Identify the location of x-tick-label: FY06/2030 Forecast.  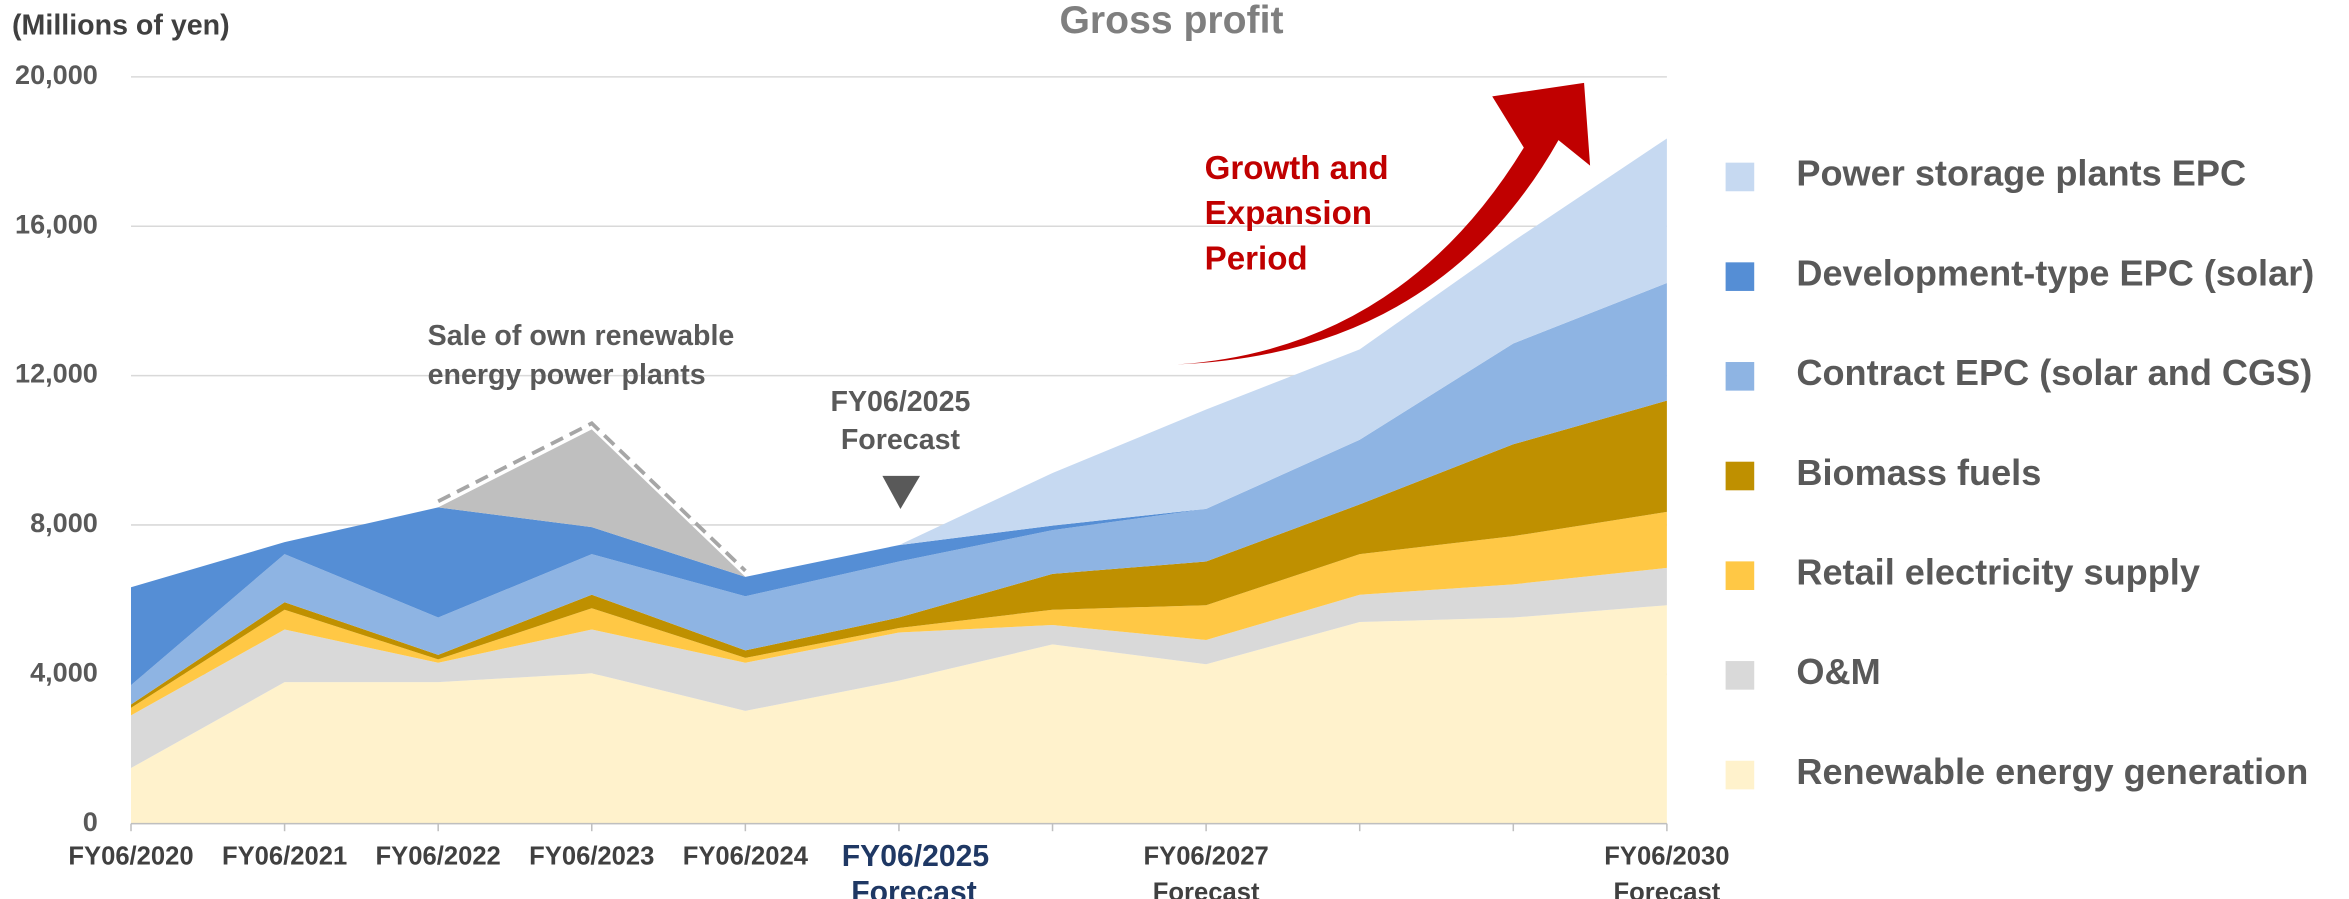
(1667, 870).